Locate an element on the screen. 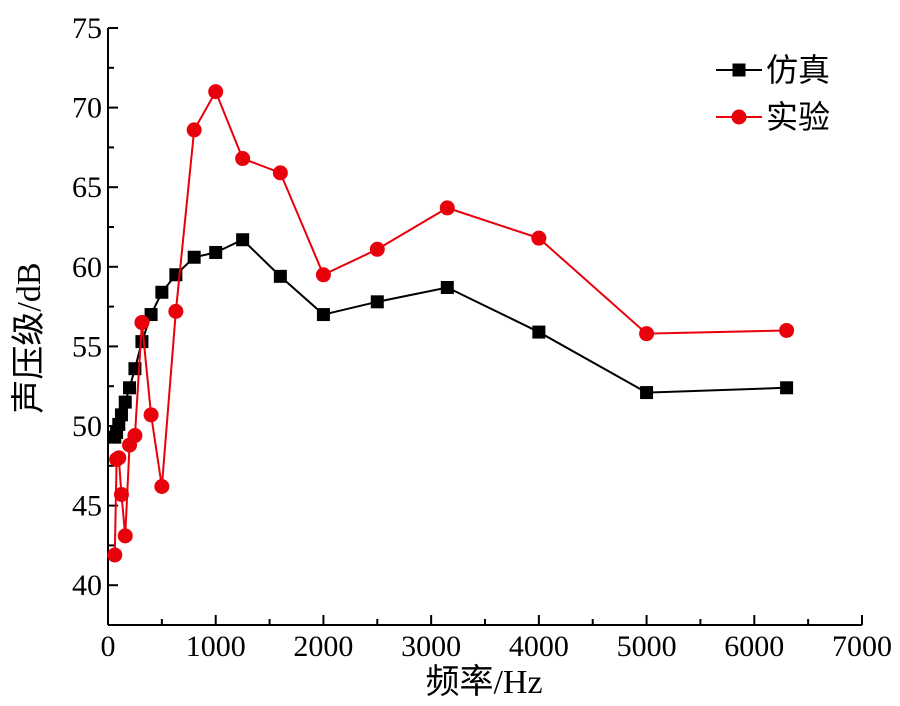 This screenshot has width=900, height=706. y-axis-title: 声压级/dB is located at coordinates (29, 337).